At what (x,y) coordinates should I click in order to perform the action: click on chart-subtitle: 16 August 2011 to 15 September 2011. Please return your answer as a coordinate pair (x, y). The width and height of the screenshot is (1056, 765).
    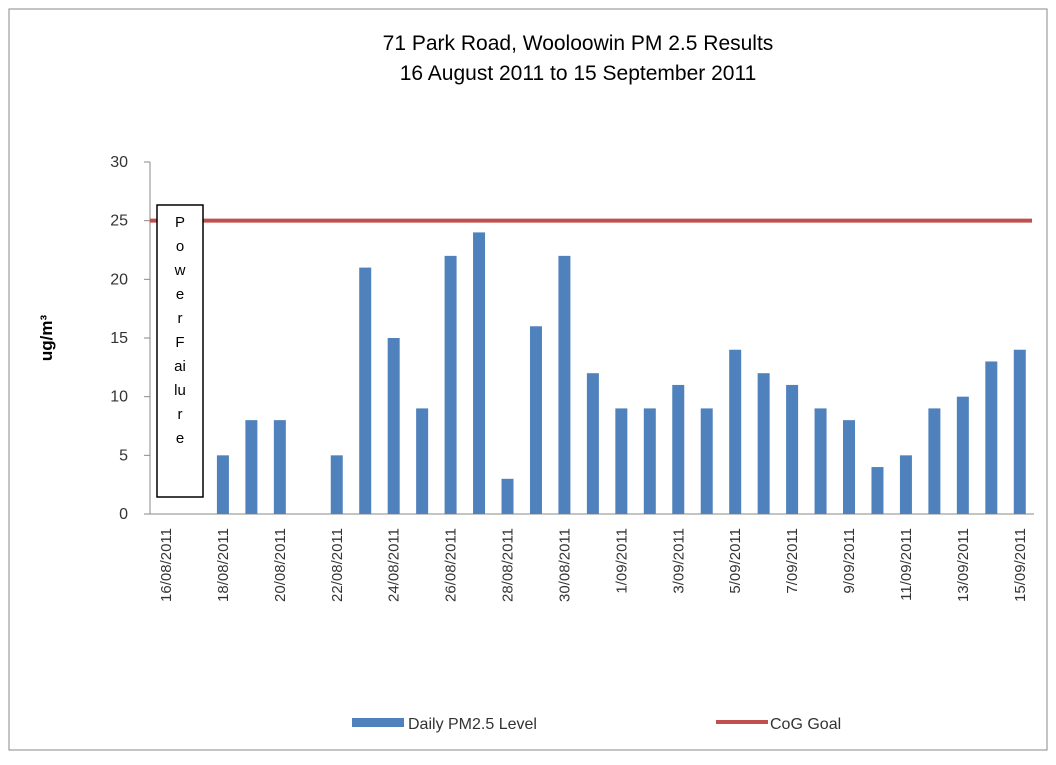
    Looking at the image, I should click on (578, 73).